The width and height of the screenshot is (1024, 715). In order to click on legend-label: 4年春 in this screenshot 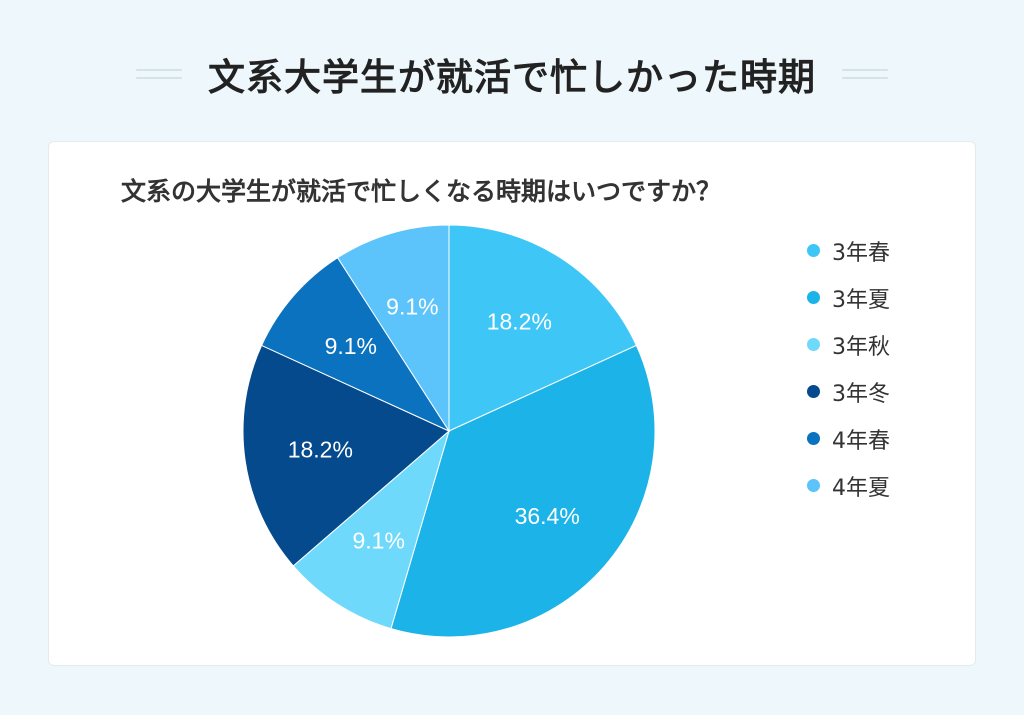, I will do `click(861, 441)`.